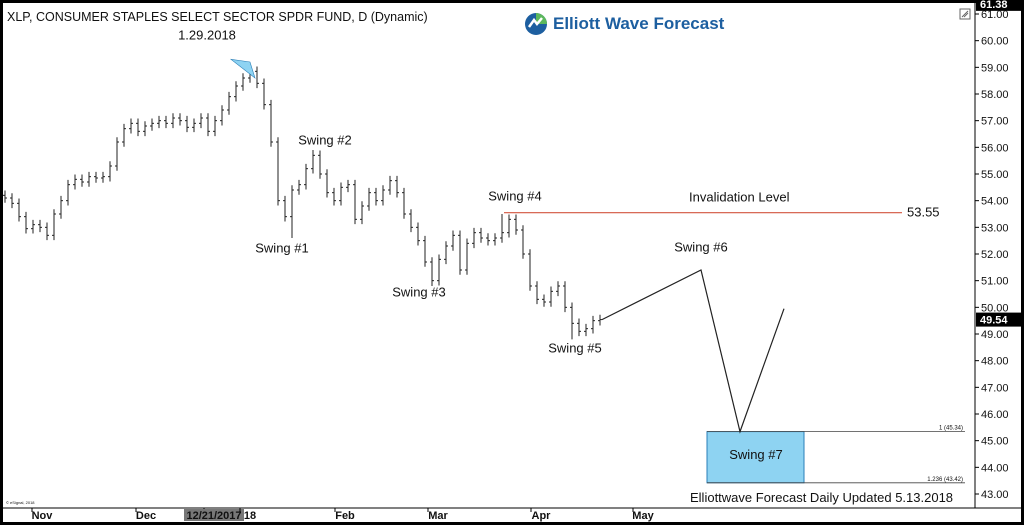  What do you see at coordinates (755, 454) in the screenshot?
I see `swing-label: Swing #7` at bounding box center [755, 454].